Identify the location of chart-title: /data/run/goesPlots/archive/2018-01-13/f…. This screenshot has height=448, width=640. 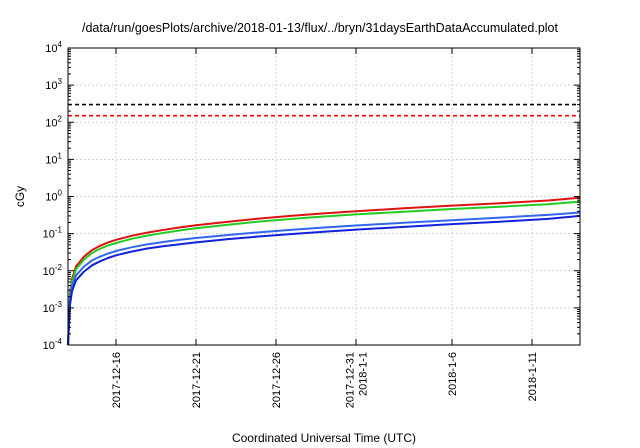
(320, 28).